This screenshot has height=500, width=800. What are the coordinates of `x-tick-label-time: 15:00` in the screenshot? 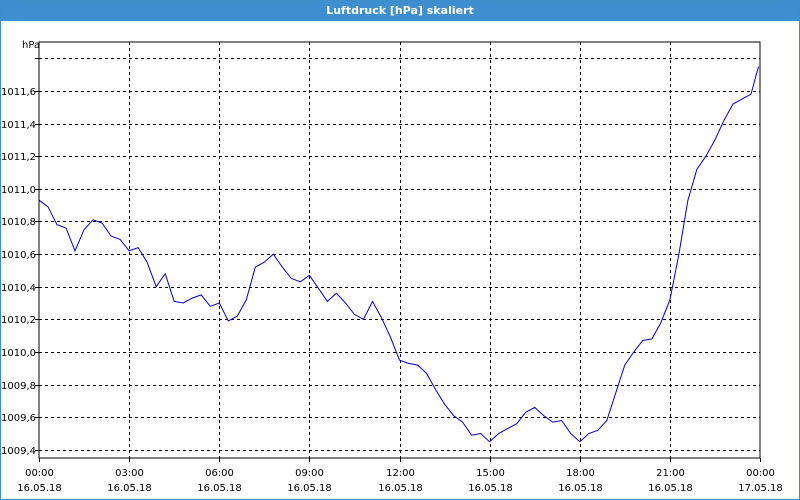 It's located at (490, 473).